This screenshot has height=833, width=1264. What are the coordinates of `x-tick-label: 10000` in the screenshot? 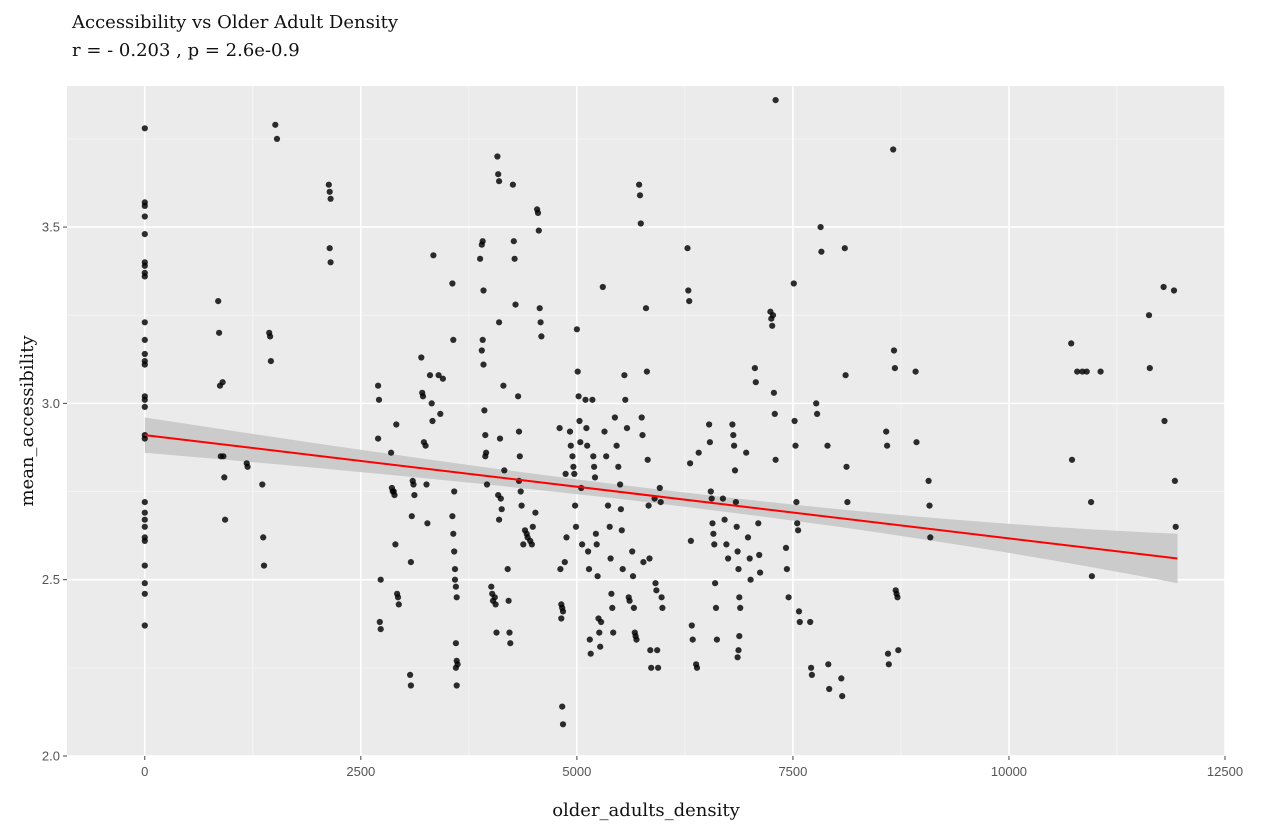 It's located at (1009, 771).